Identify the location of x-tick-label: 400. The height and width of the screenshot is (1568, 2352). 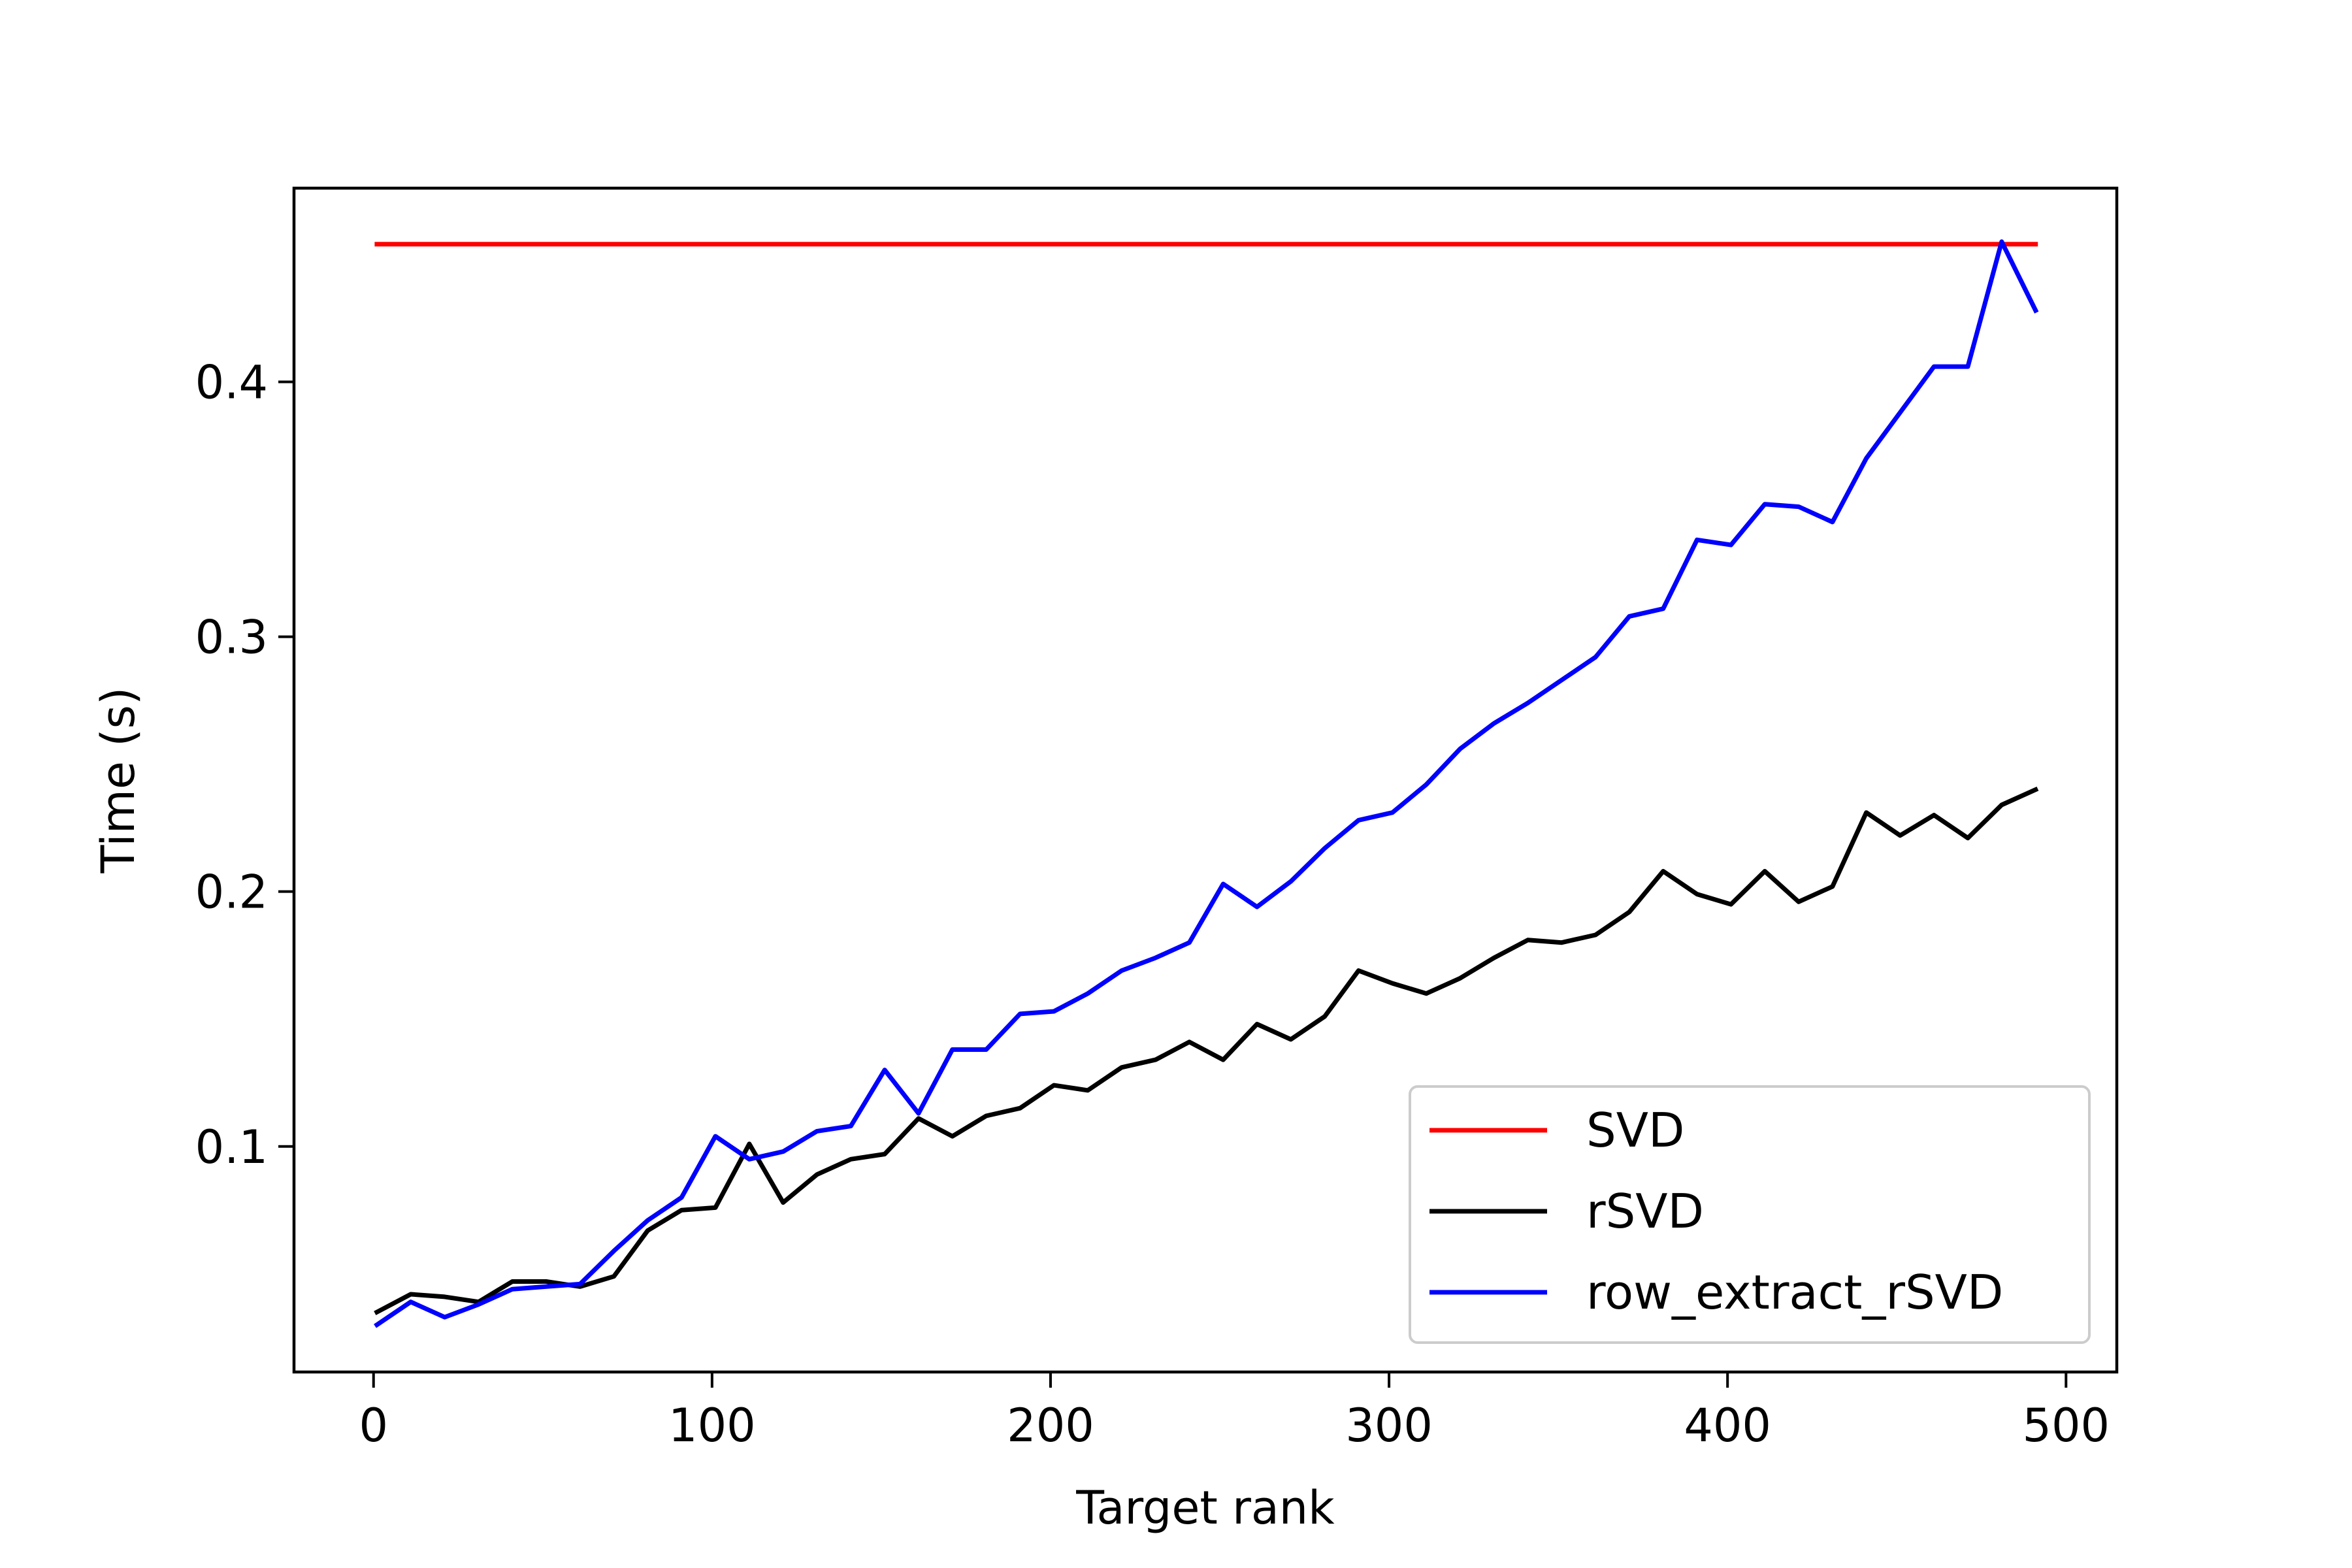
(1727, 1425).